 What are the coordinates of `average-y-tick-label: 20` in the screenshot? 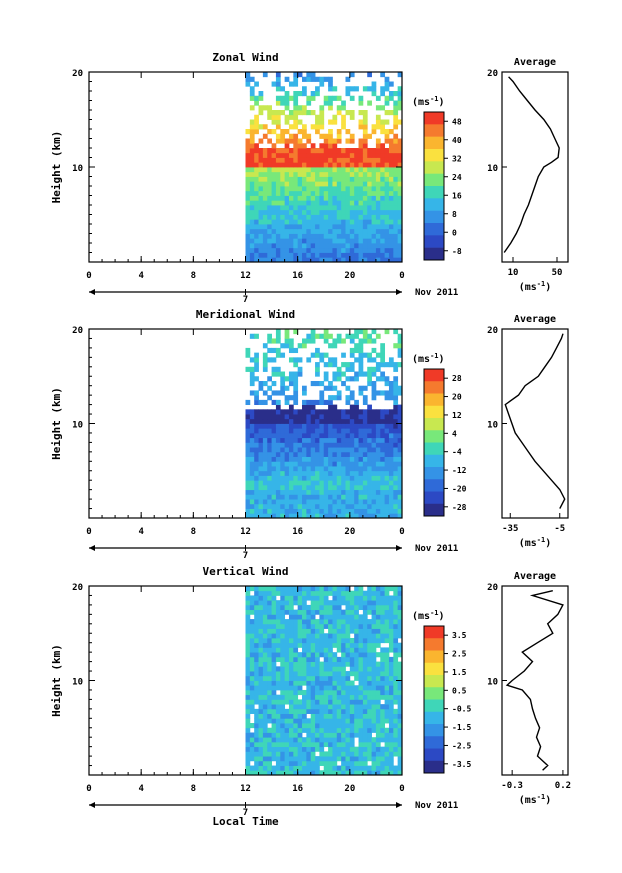 It's located at (492, 588).